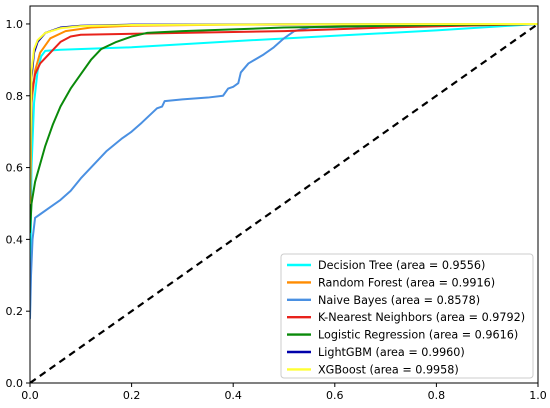  Describe the element at coordinates (335, 395) in the screenshot. I see `x-tick-label: 0.6` at that location.